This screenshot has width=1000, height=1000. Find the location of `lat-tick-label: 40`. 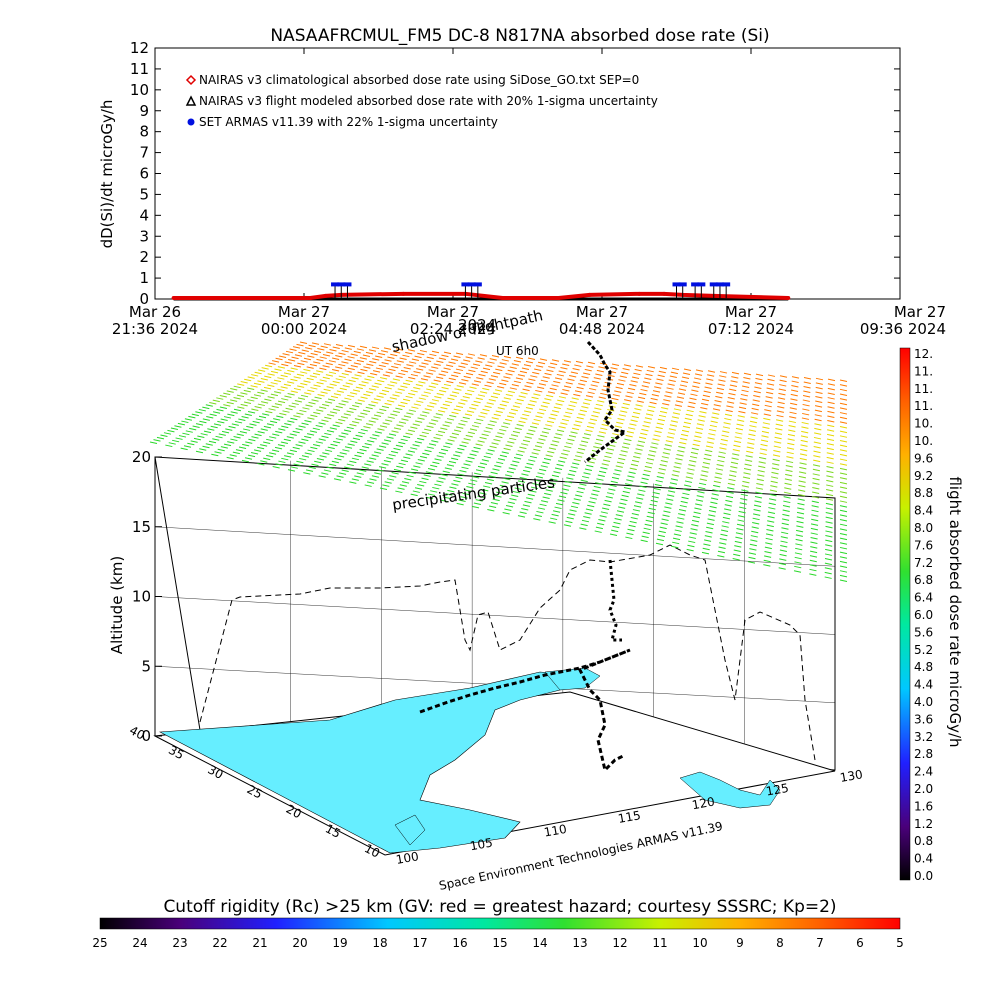

lat-tick-label: 40 is located at coordinates (137, 733).